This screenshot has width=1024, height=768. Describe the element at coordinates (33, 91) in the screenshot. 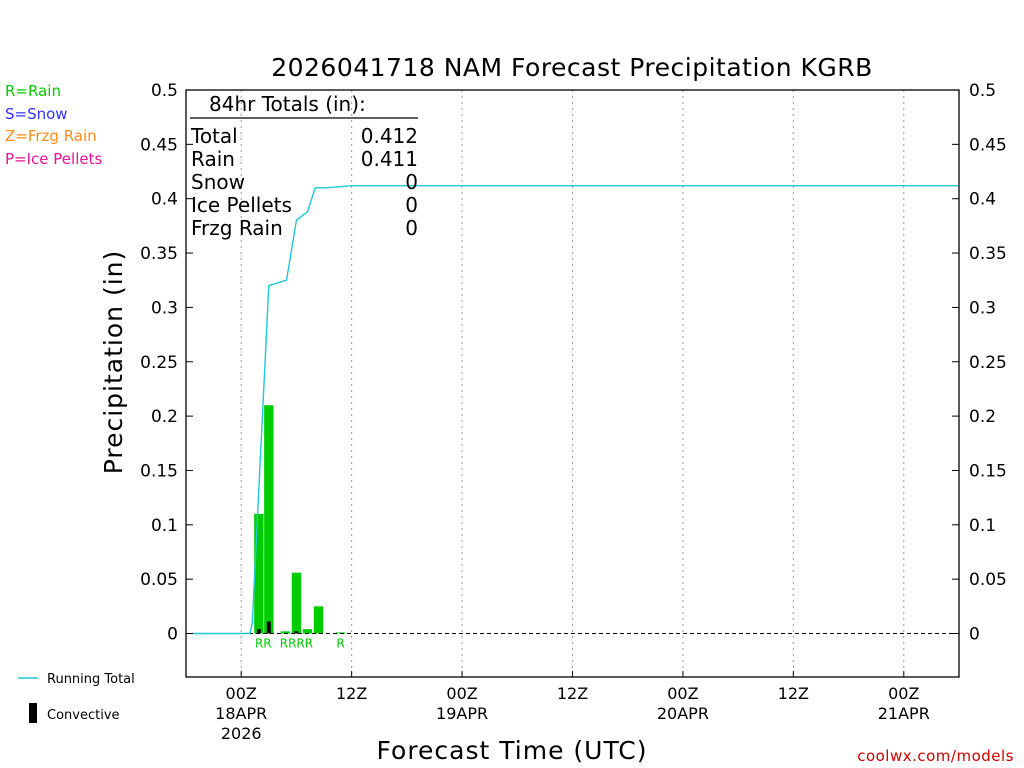

I see `legend-rain: R=Rain` at that location.